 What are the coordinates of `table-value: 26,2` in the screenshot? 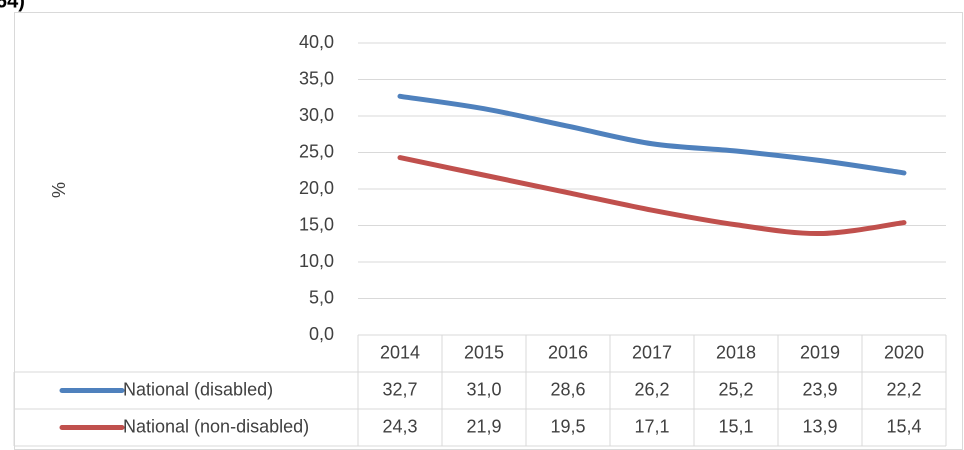 It's located at (651, 389).